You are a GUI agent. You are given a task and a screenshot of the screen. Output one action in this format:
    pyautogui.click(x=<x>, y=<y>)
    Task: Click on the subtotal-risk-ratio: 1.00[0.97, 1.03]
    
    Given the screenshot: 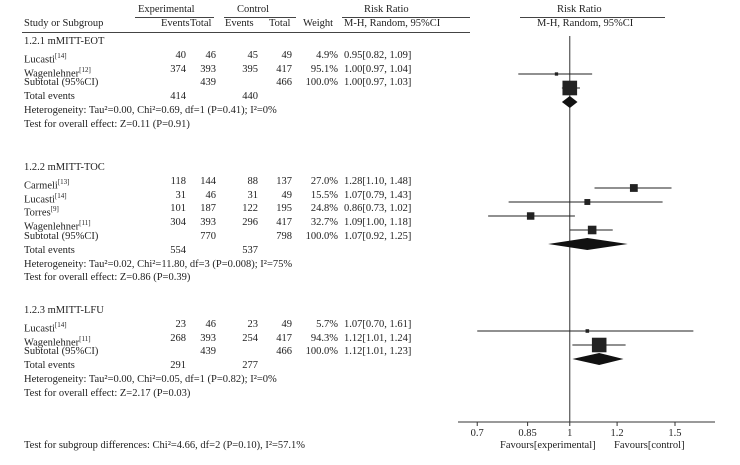 What is the action you would take?
    pyautogui.click(x=378, y=83)
    